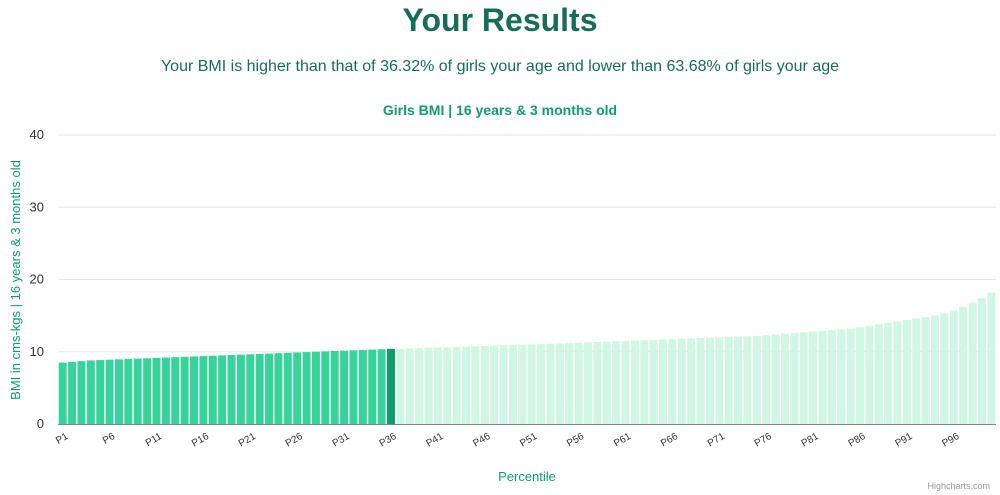 The width and height of the screenshot is (1000, 495). I want to click on bar-p75, so click(756, 379).